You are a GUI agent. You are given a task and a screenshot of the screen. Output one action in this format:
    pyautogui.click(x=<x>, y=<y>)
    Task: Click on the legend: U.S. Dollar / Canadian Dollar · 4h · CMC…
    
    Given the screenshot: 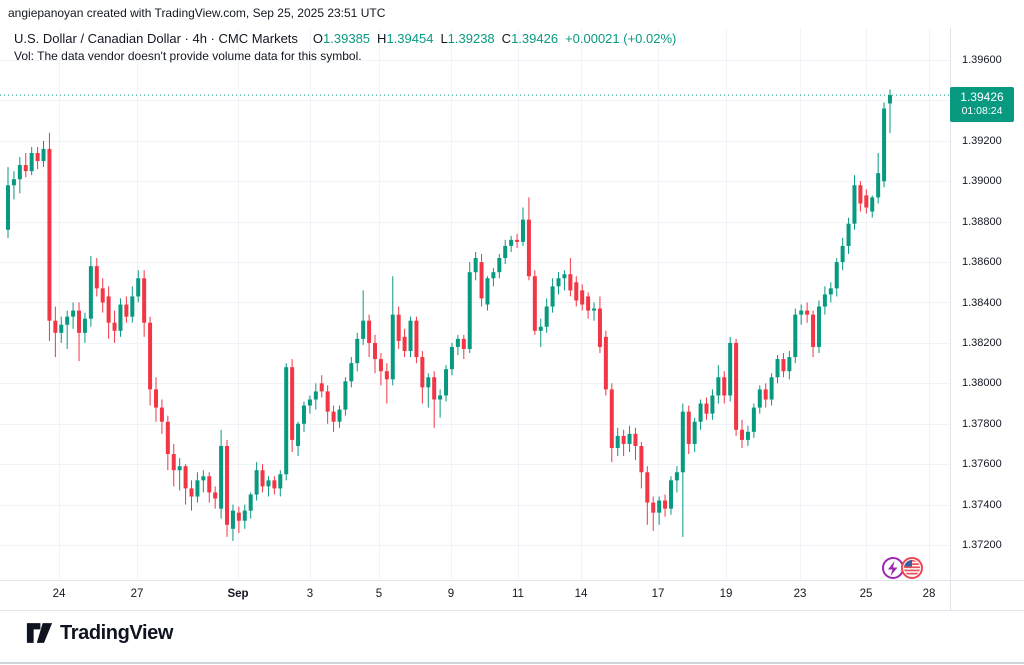 What is the action you would take?
    pyautogui.click(x=345, y=38)
    